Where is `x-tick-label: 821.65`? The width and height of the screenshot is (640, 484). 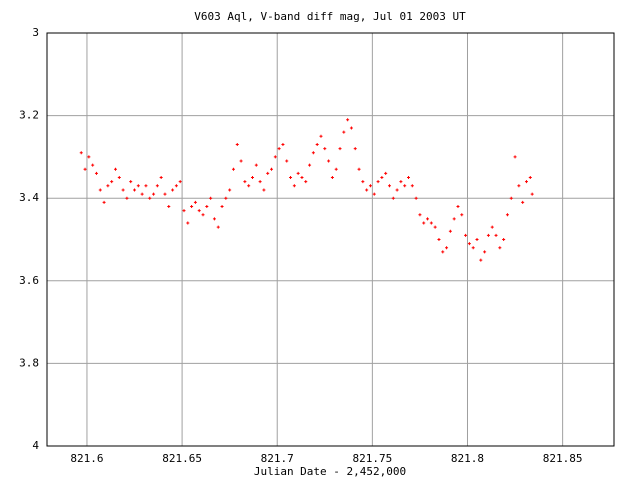
x-tick-label: 821.65 is located at coordinates (182, 458).